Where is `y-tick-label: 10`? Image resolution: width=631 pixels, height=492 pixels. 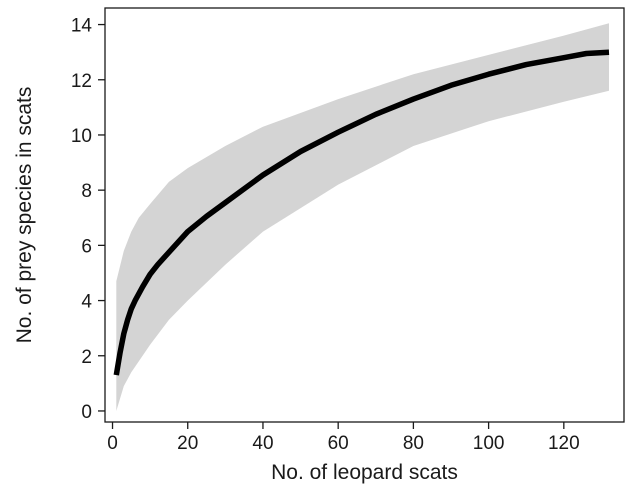 y-tick-label: 10 is located at coordinates (81, 136).